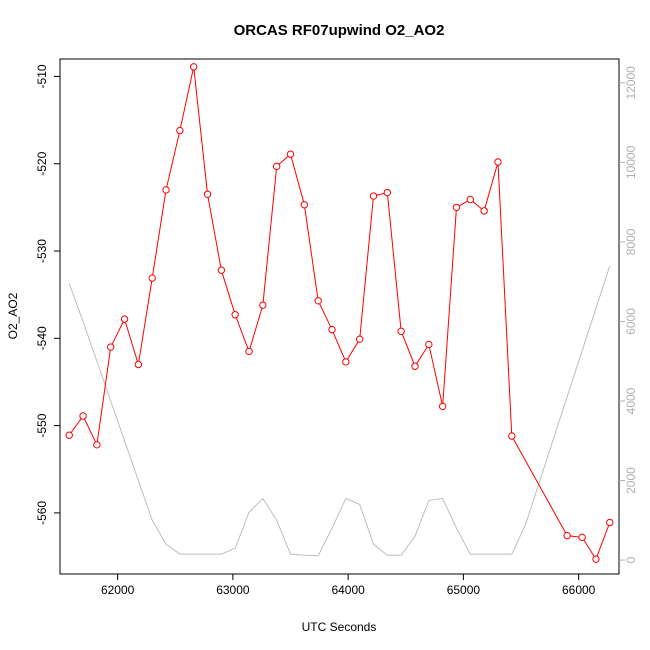 This screenshot has width=650, height=650. I want to click on y-tick-label: -540, so click(42, 338).